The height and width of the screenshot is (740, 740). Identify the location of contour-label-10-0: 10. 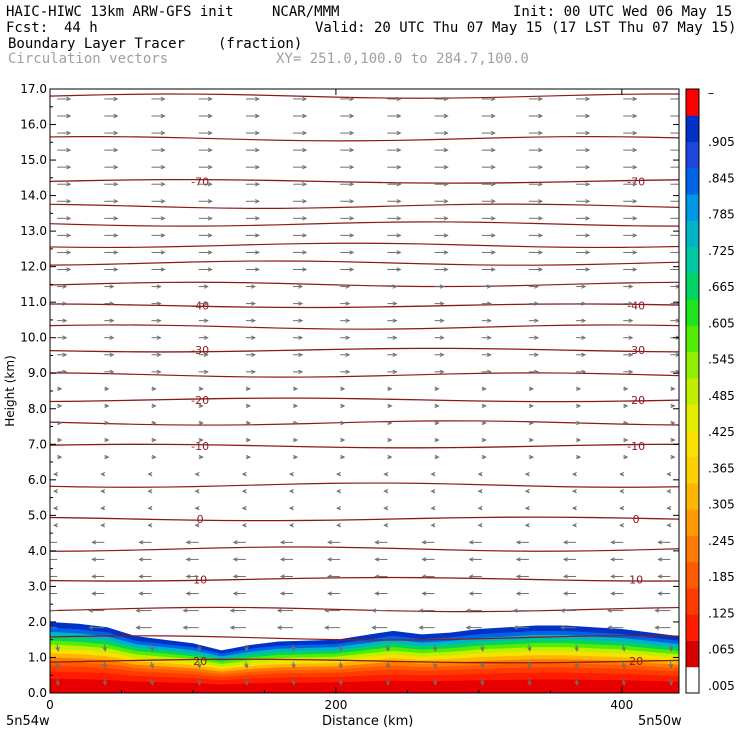
(200, 579).